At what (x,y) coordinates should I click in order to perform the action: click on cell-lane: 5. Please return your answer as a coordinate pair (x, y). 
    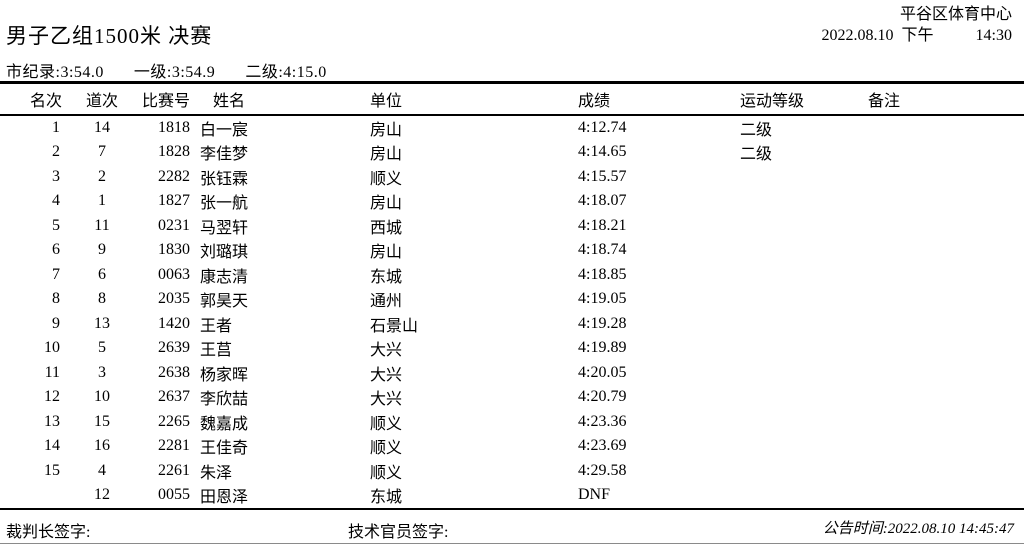
    Looking at the image, I should click on (102, 348).